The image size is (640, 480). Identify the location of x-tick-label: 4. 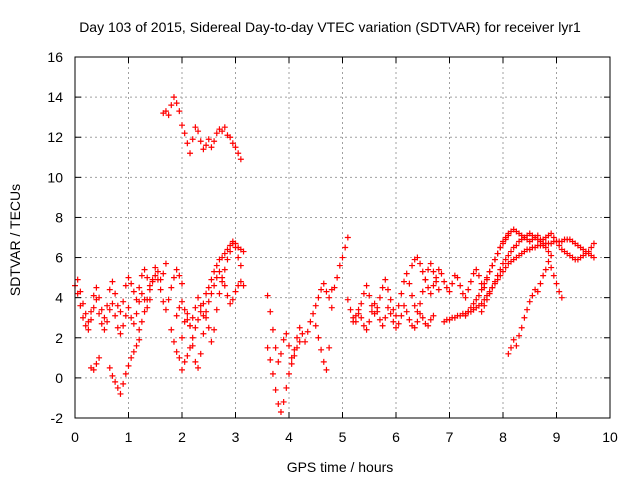
(289, 437).